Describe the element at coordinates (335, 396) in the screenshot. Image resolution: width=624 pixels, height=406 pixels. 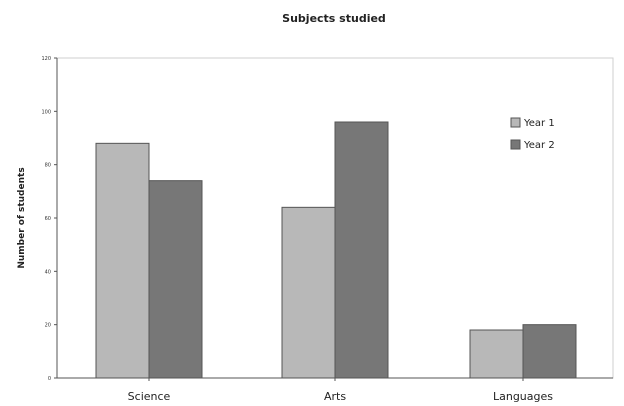
I see `x-tick-label-arts: Arts` at that location.